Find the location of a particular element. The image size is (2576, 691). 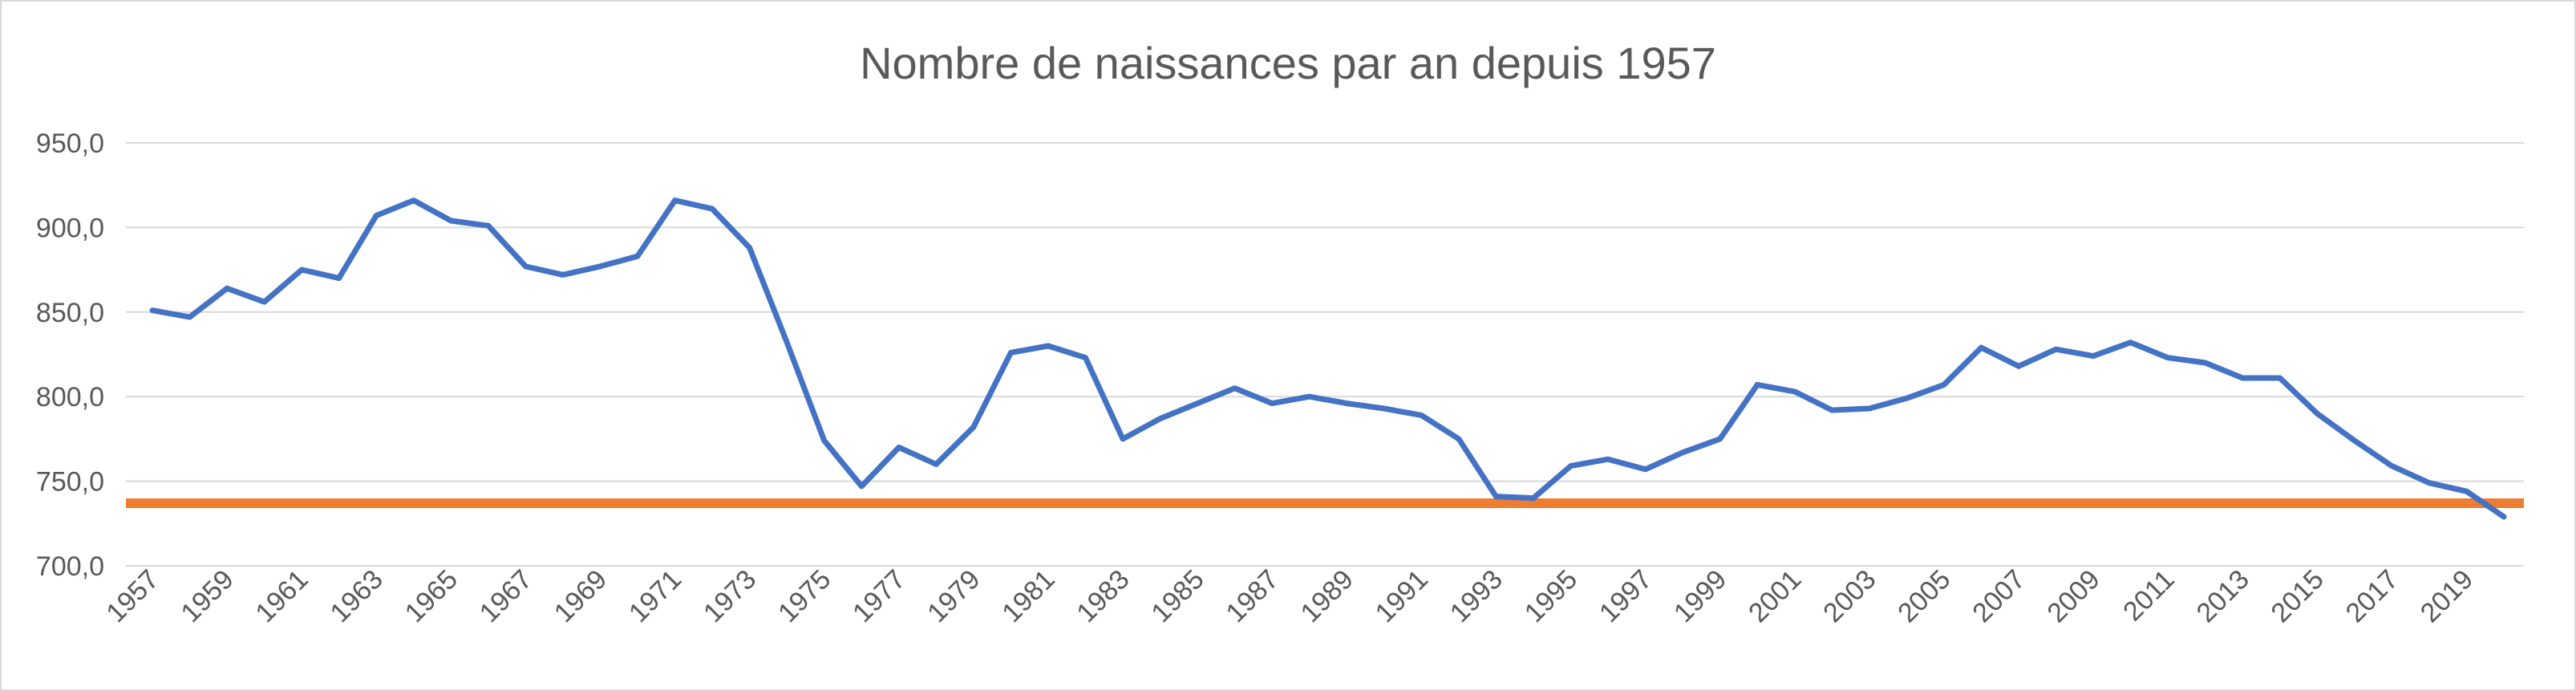

x-tick-label: 2017 is located at coordinates (2372, 596).